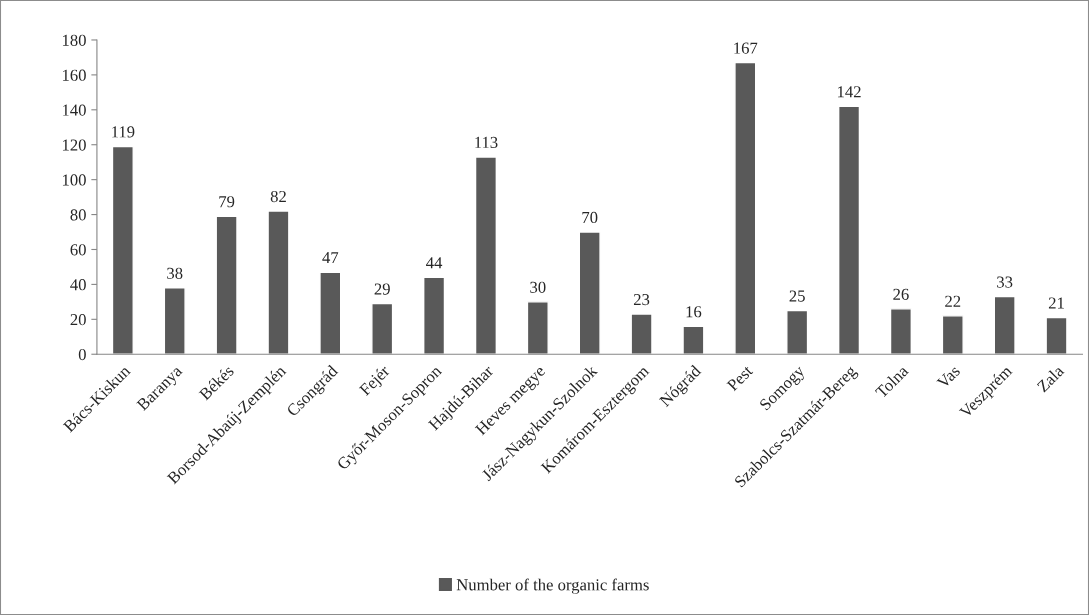 This screenshot has width=1089, height=615. Describe the element at coordinates (746, 48) in the screenshot. I see `data-label: 167` at that location.